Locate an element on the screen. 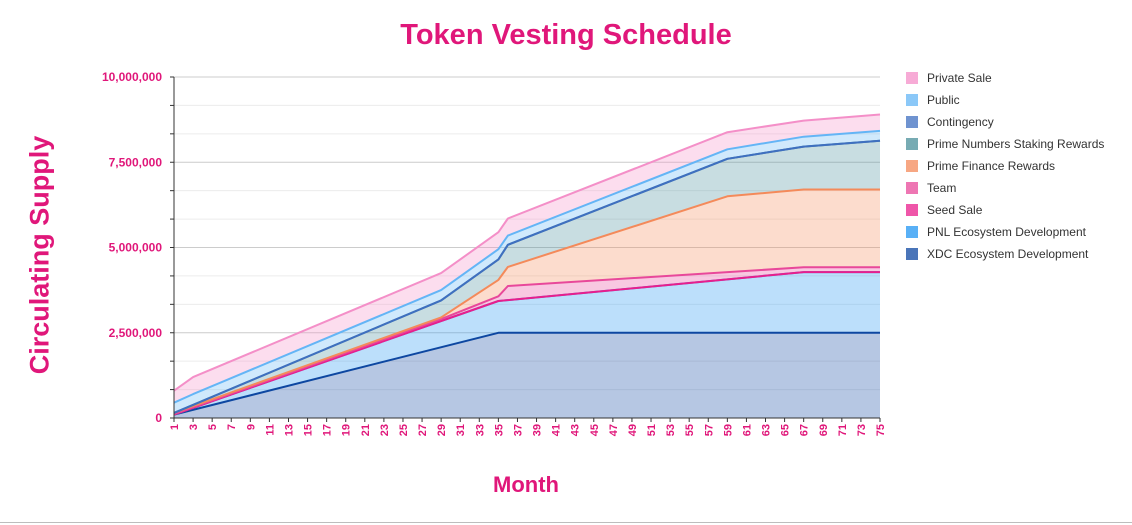 The height and width of the screenshot is (525, 1132). x-tick-label: 61 is located at coordinates (747, 430).